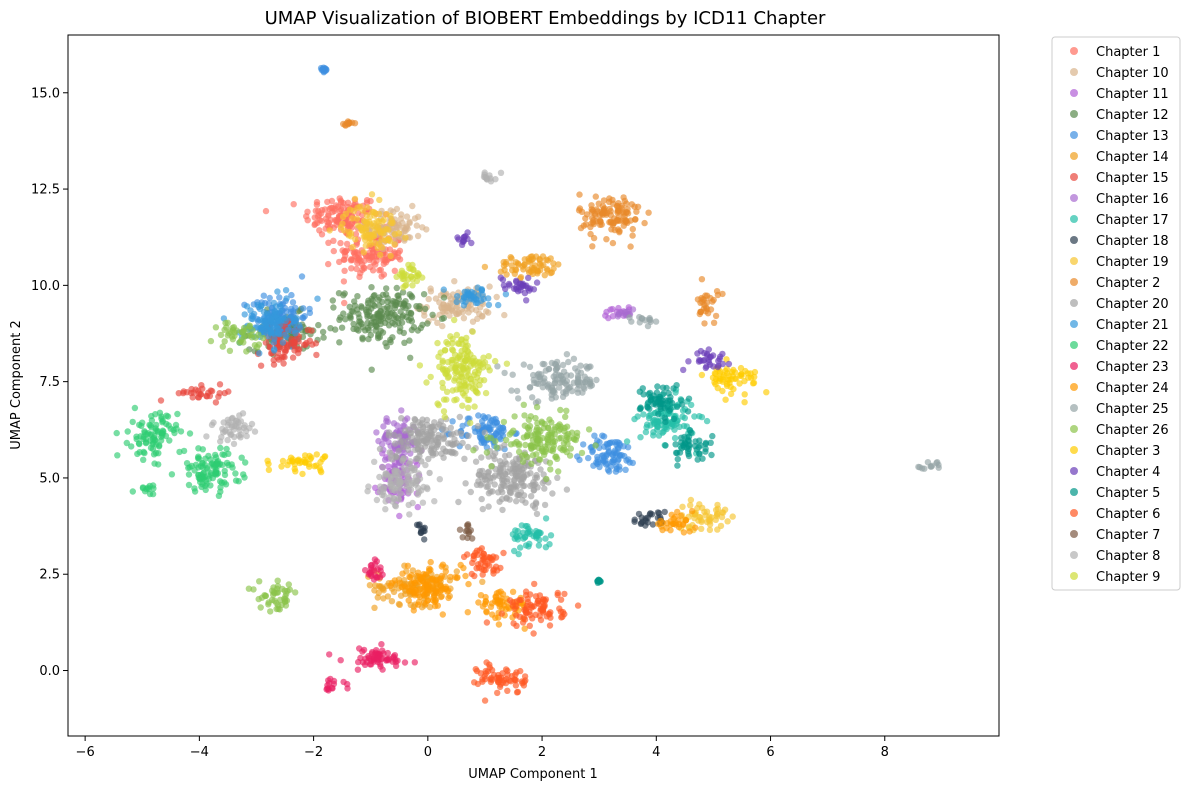  What do you see at coordinates (49, 382) in the screenshot?
I see `y-tick-label: 7.5` at bounding box center [49, 382].